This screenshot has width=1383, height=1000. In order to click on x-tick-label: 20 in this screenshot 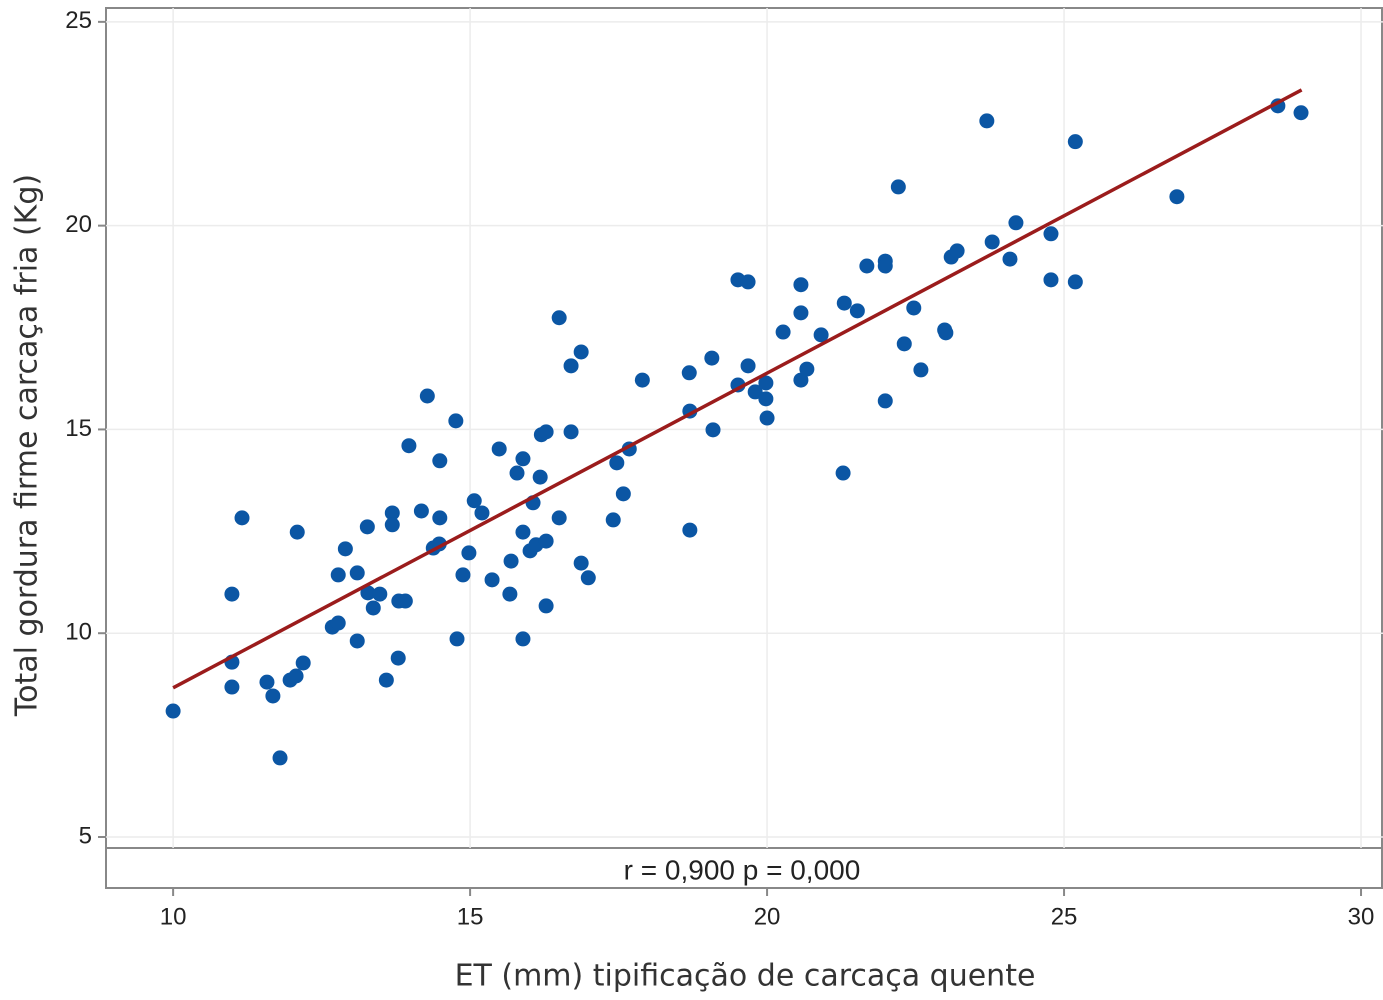, I will do `click(767, 916)`.